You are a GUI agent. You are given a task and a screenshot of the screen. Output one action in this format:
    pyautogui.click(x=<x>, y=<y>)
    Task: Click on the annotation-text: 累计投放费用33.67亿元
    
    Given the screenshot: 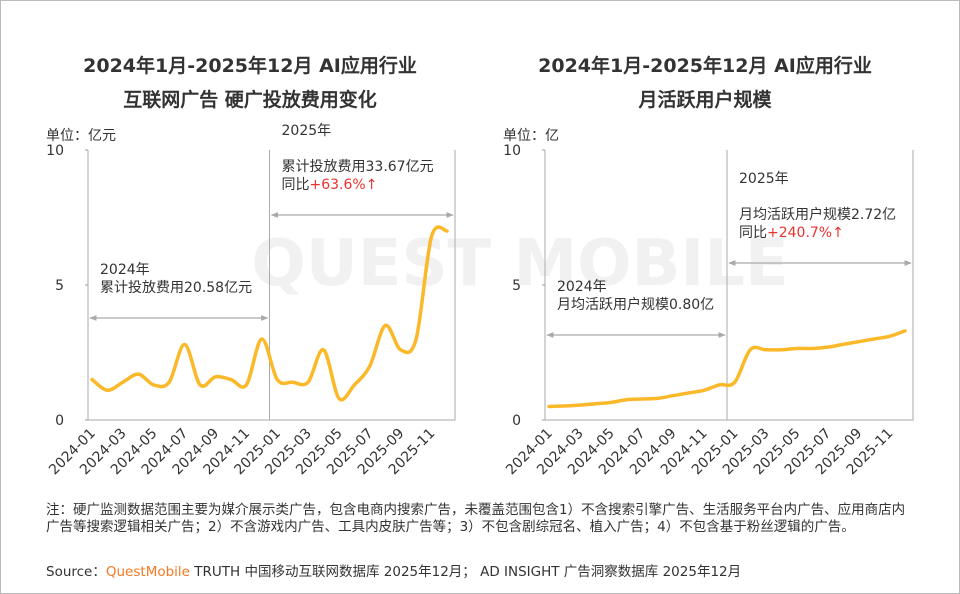 What is the action you would take?
    pyautogui.click(x=358, y=167)
    